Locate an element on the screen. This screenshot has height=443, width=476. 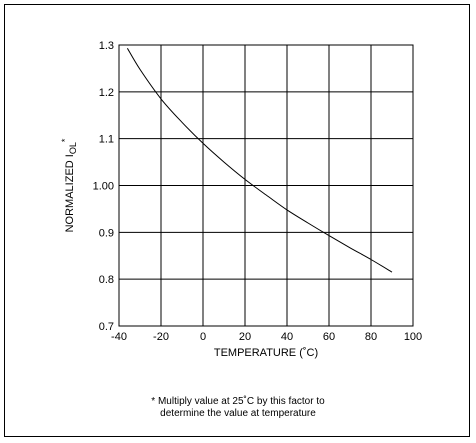
footnote-line-2: determine the value at temperature is located at coordinates (238, 413).